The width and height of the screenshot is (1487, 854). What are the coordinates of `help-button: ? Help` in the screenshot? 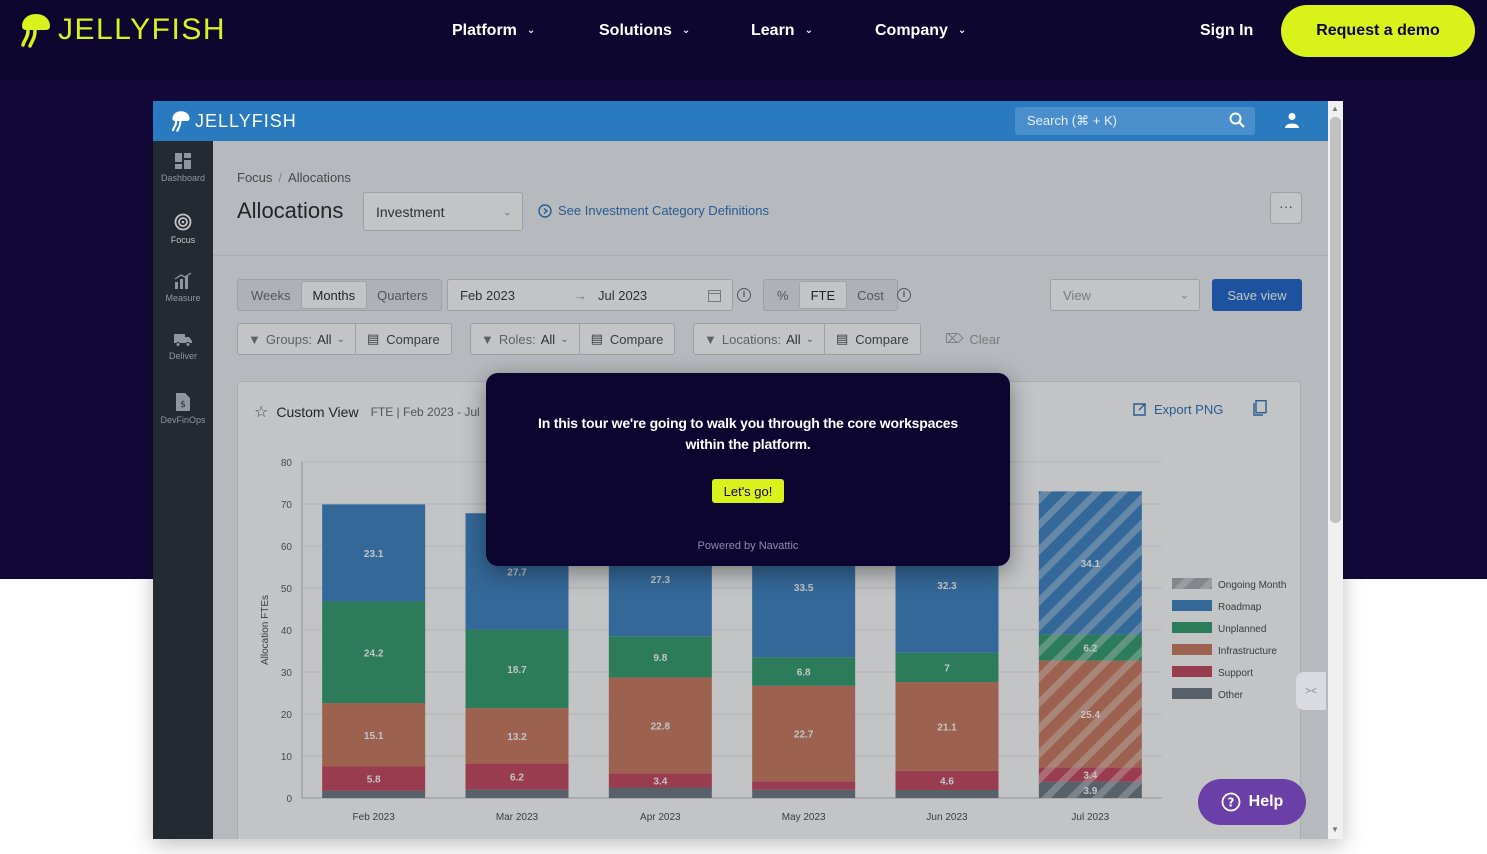 It's located at (1252, 802).